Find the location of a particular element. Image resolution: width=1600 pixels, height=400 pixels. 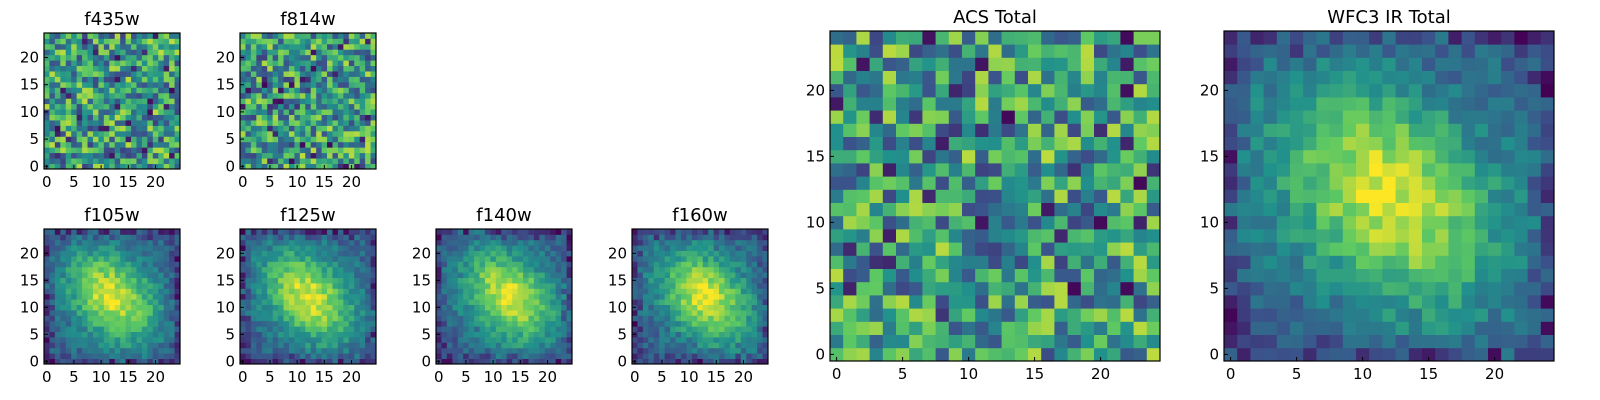

x-tick-label: 5 is located at coordinates (270, 377).